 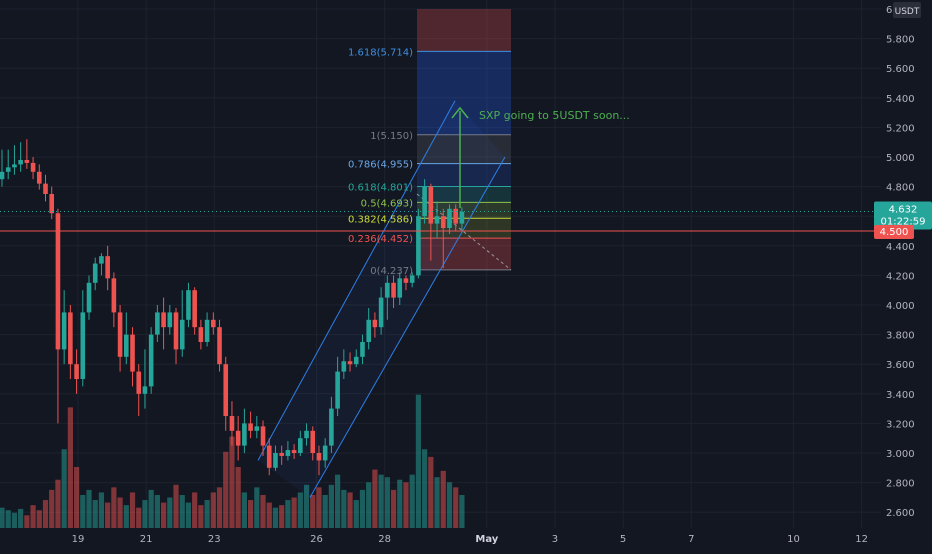 What do you see at coordinates (900, 336) in the screenshot?
I see `price-tick-label: 3.800` at bounding box center [900, 336].